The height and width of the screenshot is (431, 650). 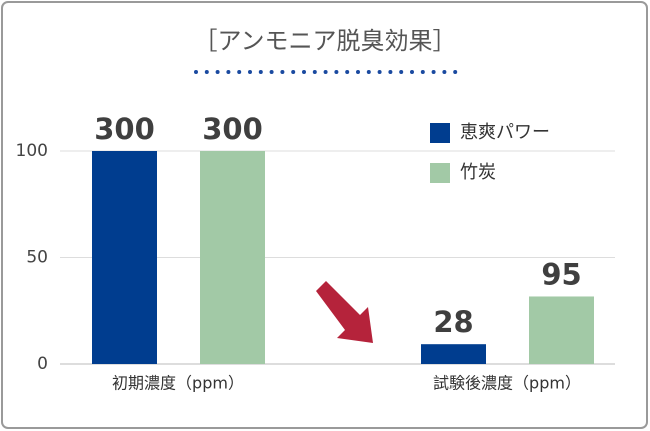 I want to click on legend-label: 恵爽パワー, so click(x=505, y=132).